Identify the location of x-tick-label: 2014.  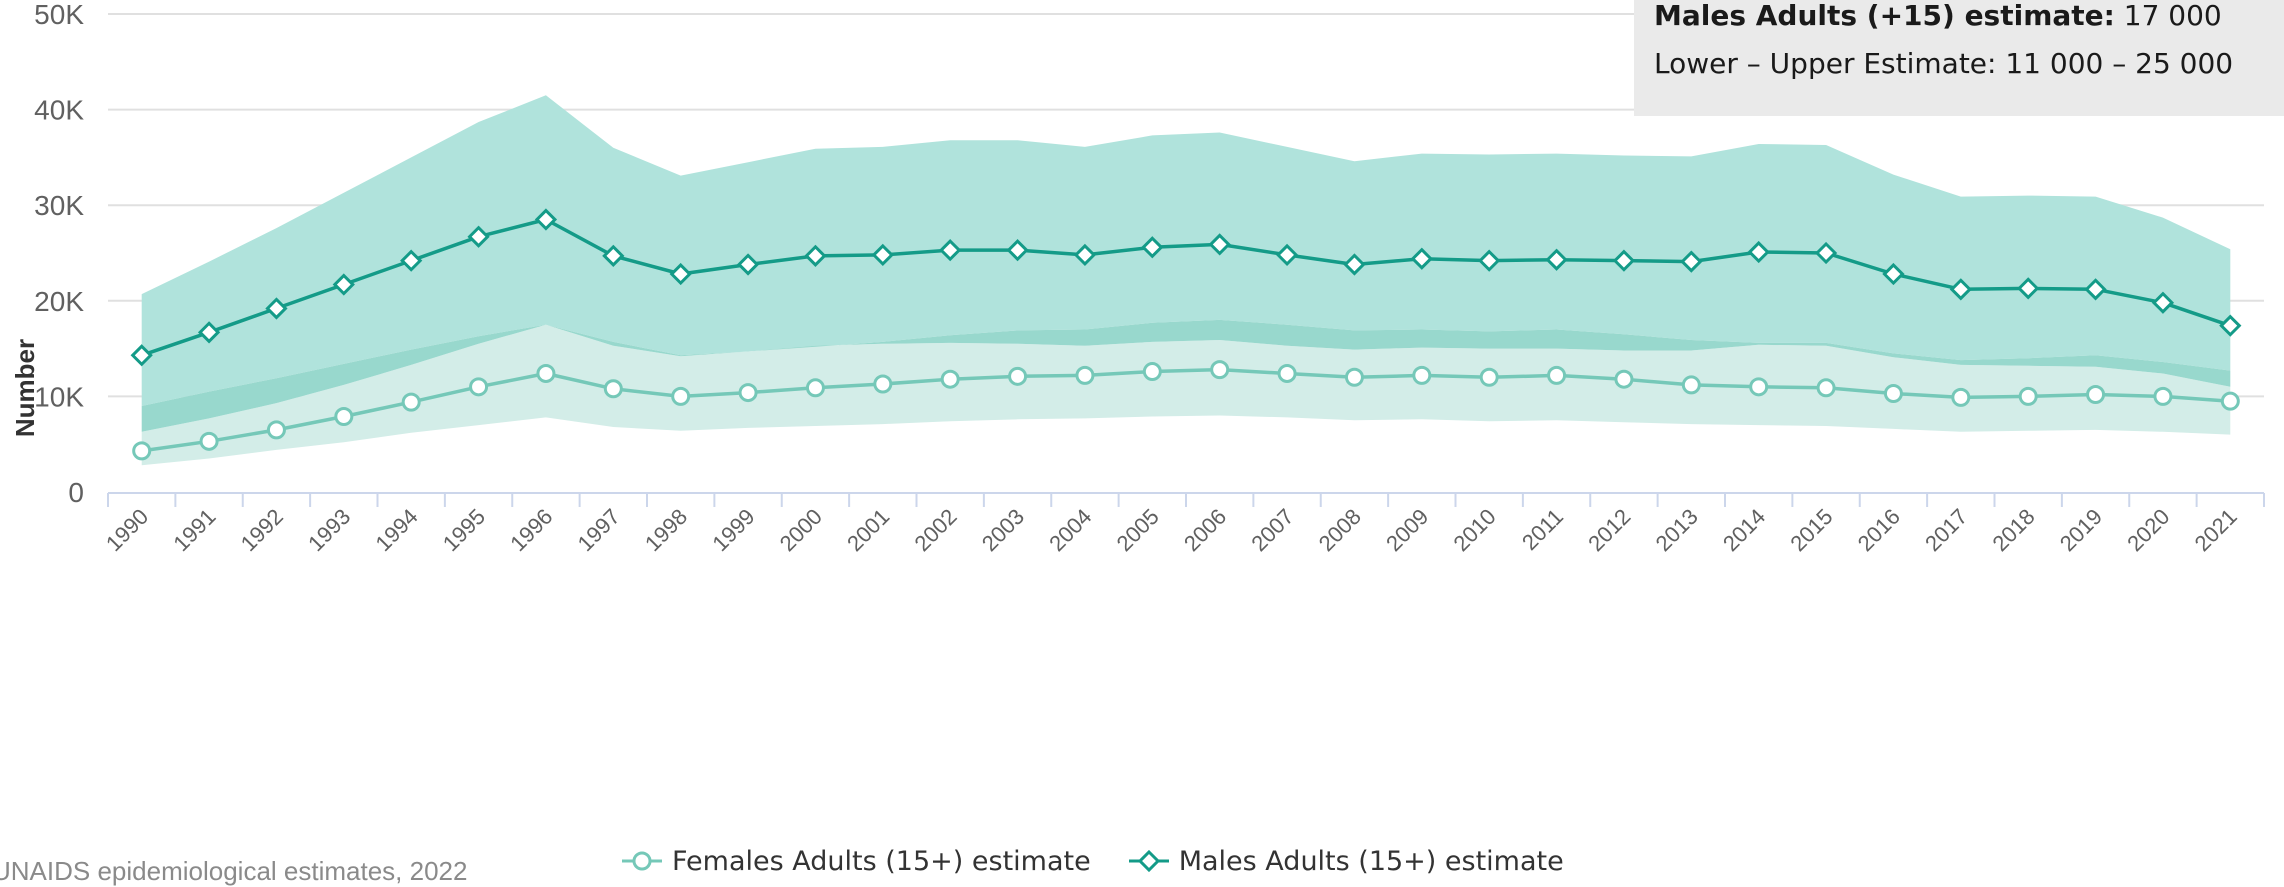
(1744, 530).